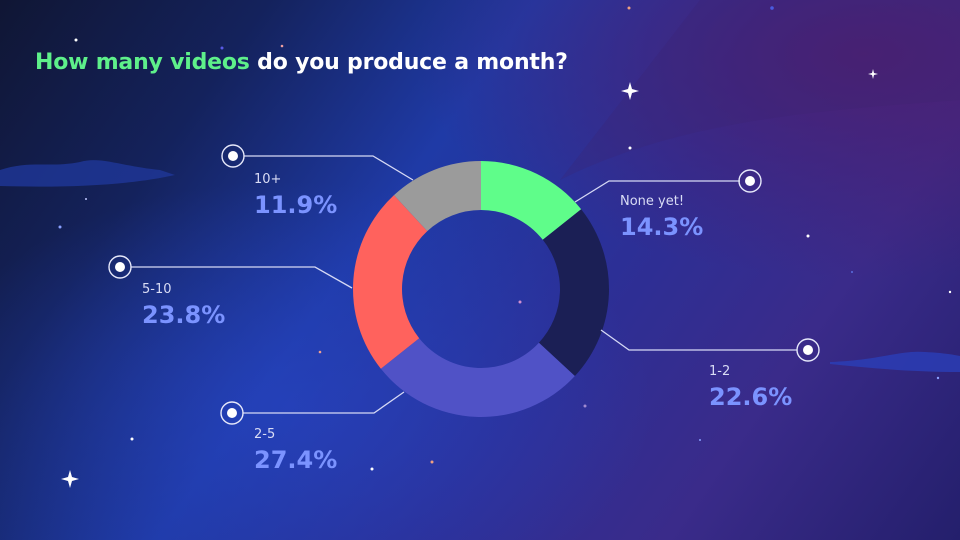 Image resolution: width=960 pixels, height=540 pixels. What do you see at coordinates (662, 227) in the screenshot?
I see `label-percent: 14.3%` at bounding box center [662, 227].